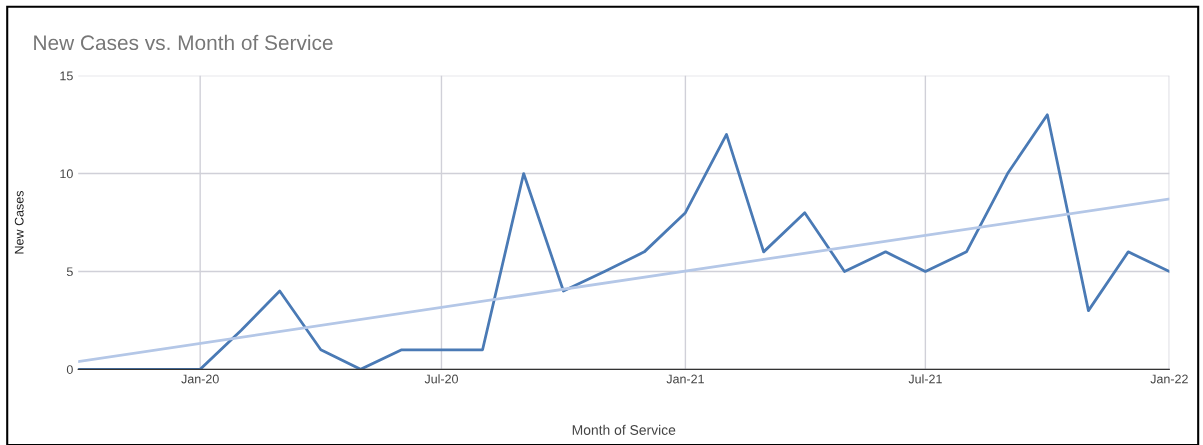 Image resolution: width=1203 pixels, height=445 pixels. Describe the element at coordinates (69, 272) in the screenshot. I see `y-tick-label: 5` at that location.